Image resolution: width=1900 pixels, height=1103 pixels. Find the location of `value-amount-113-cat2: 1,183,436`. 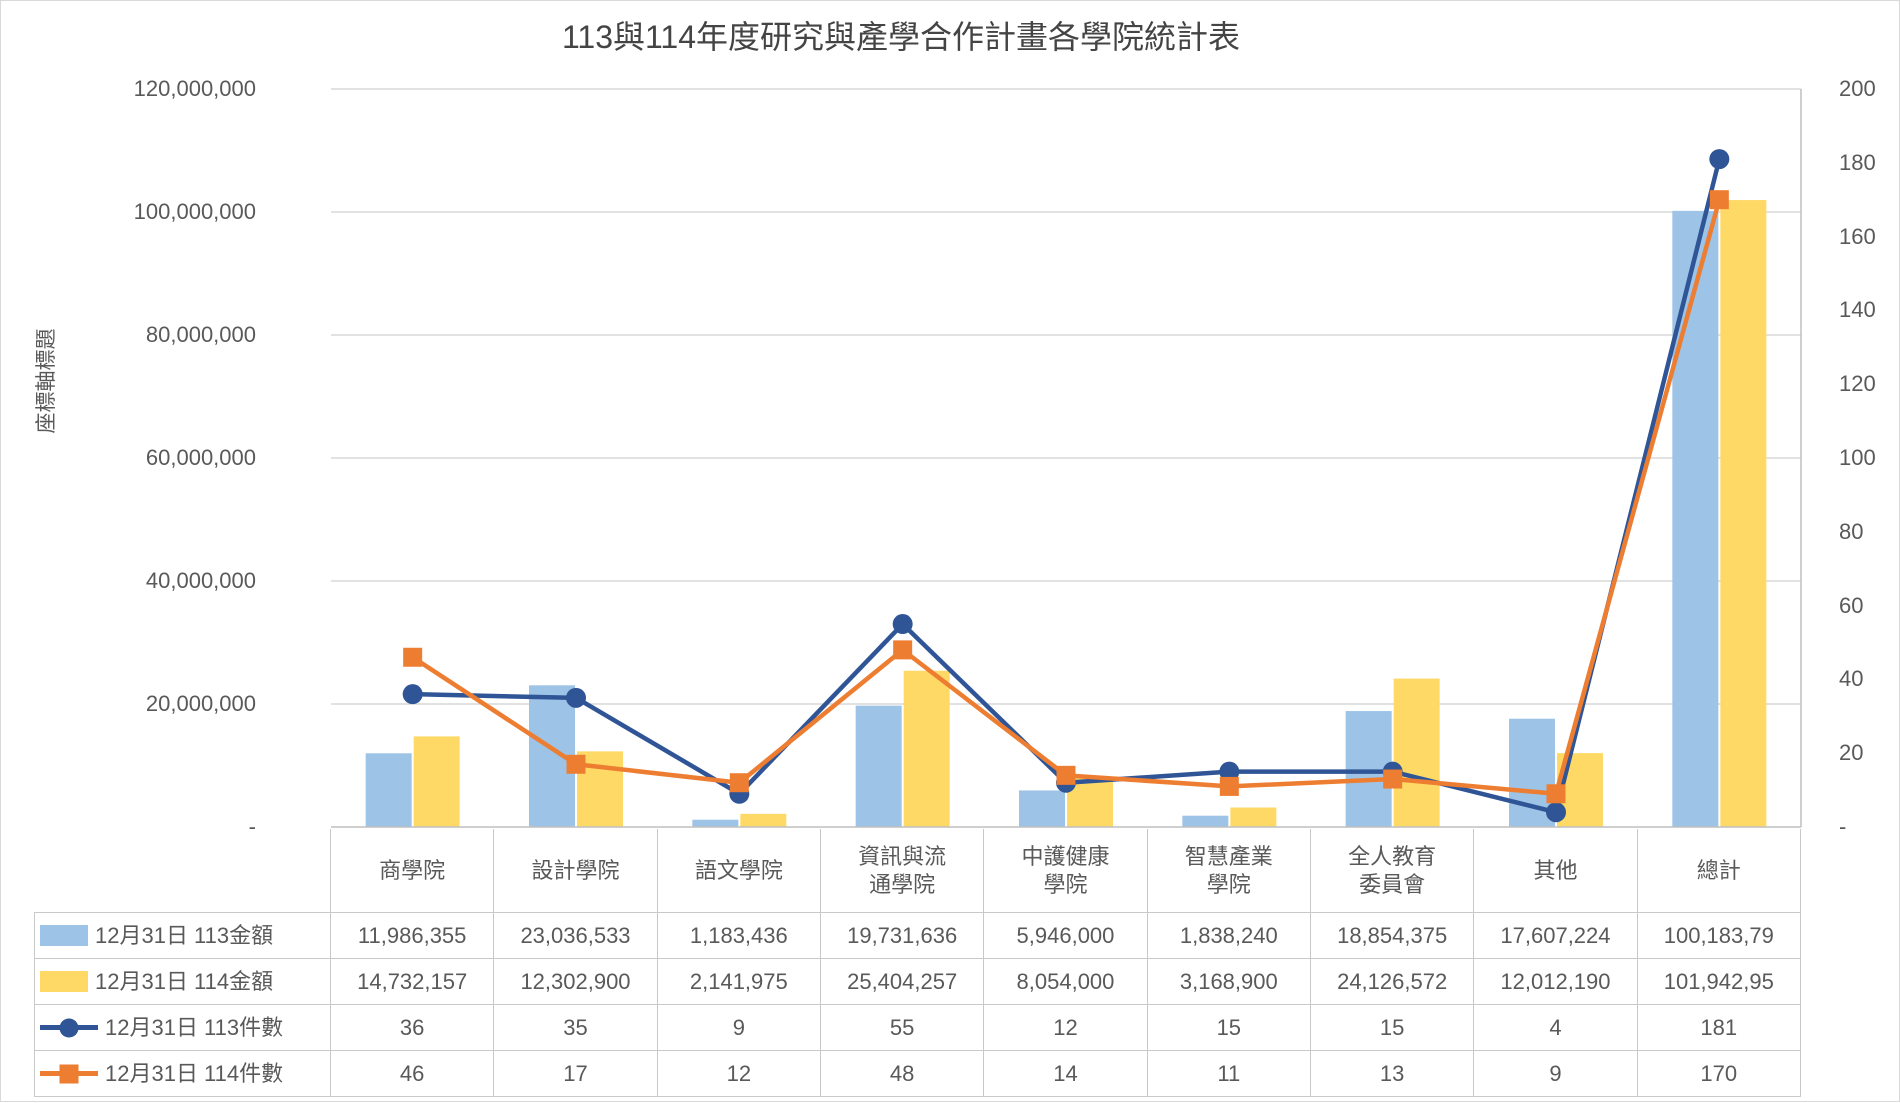

value-amount-113-cat2: 1,183,436 is located at coordinates (739, 936).